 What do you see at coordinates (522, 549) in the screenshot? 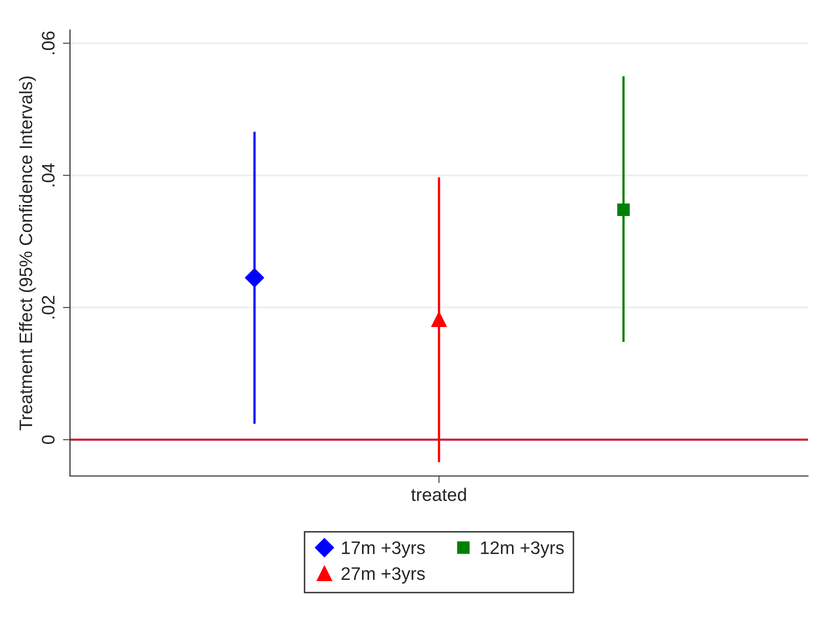
I see `legend-label: 12m +3yrs` at bounding box center [522, 549].